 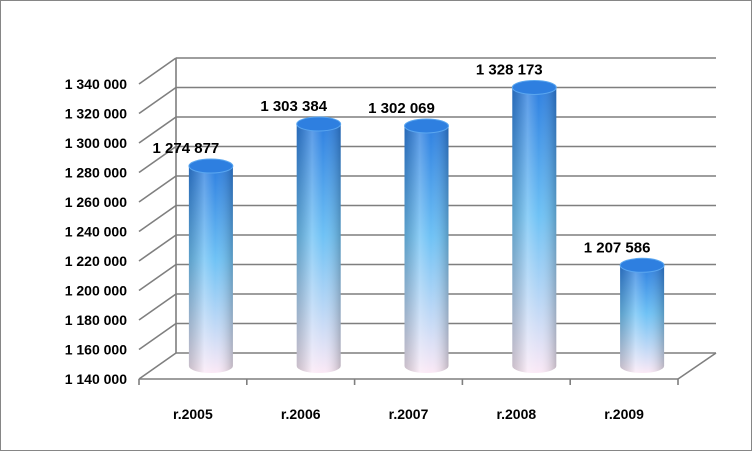 I want to click on bar-r.2008: 1 328 173, so click(x=516, y=217).